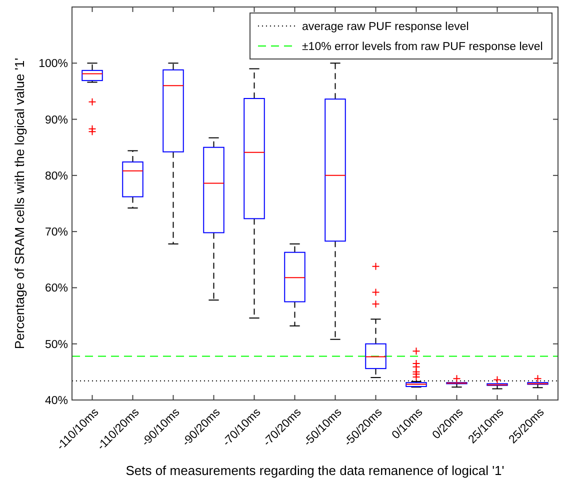  What do you see at coordinates (385, 27) in the screenshot?
I see `legend-label: average raw PUF response level` at bounding box center [385, 27].